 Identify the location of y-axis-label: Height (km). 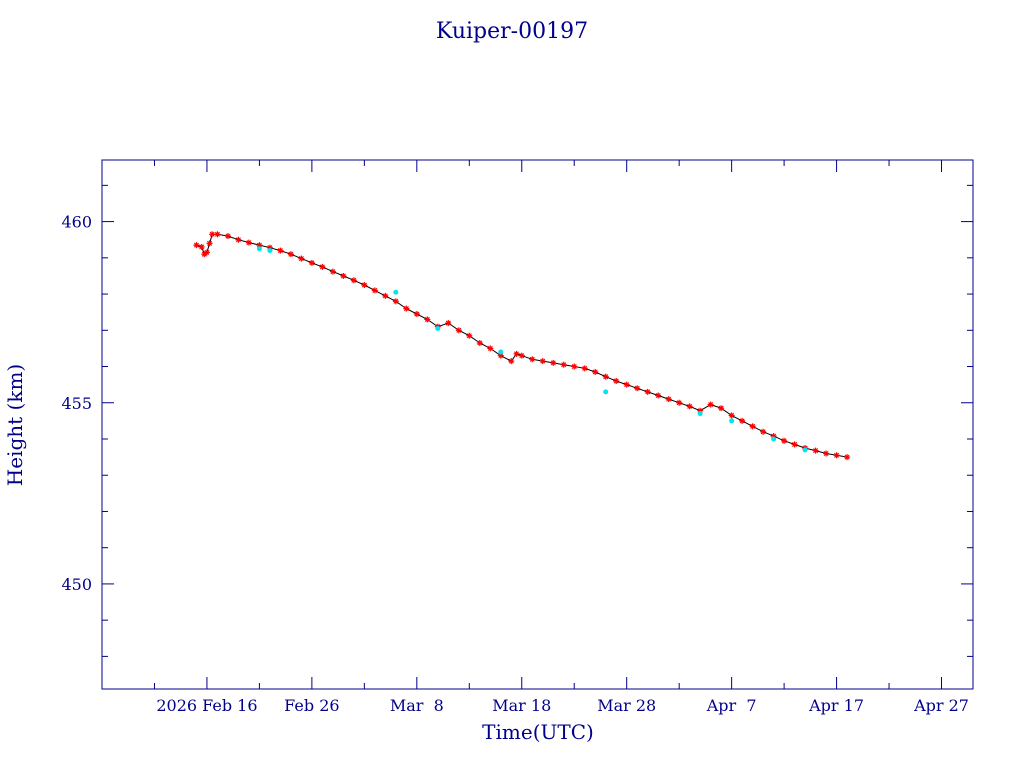
(15, 425).